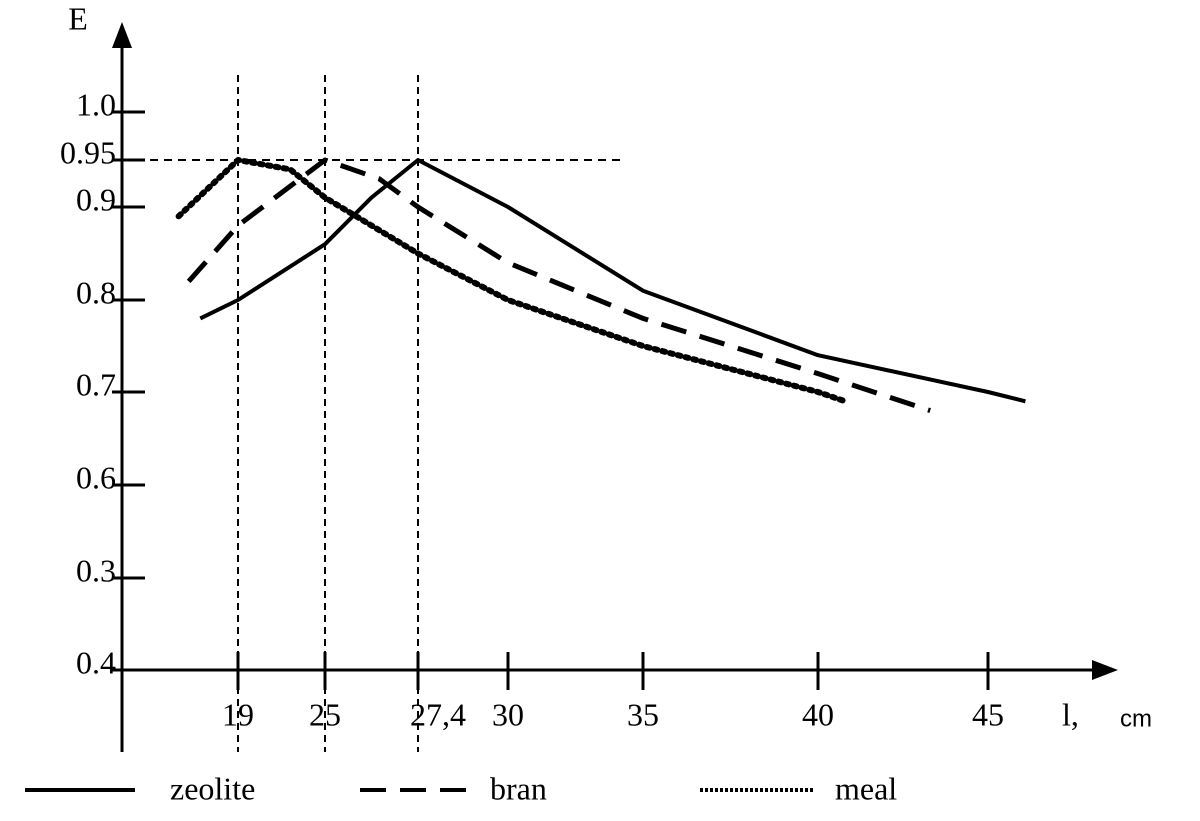 This screenshot has width=1200, height=821. I want to click on x-axis-unit: cm, so click(1136, 718).